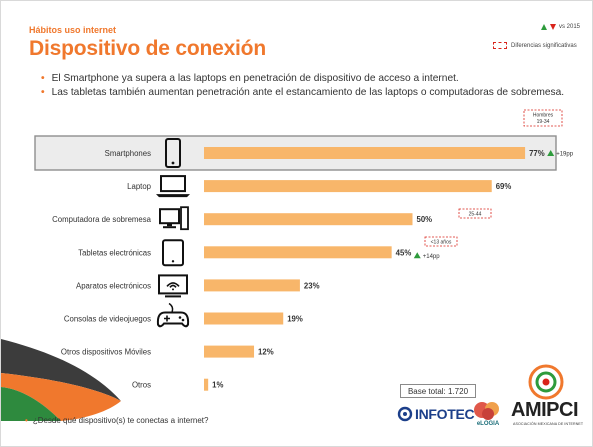 This screenshot has width=593, height=447. I want to click on chart-row: Computadora de sobremesa 50%, so click(242, 218).